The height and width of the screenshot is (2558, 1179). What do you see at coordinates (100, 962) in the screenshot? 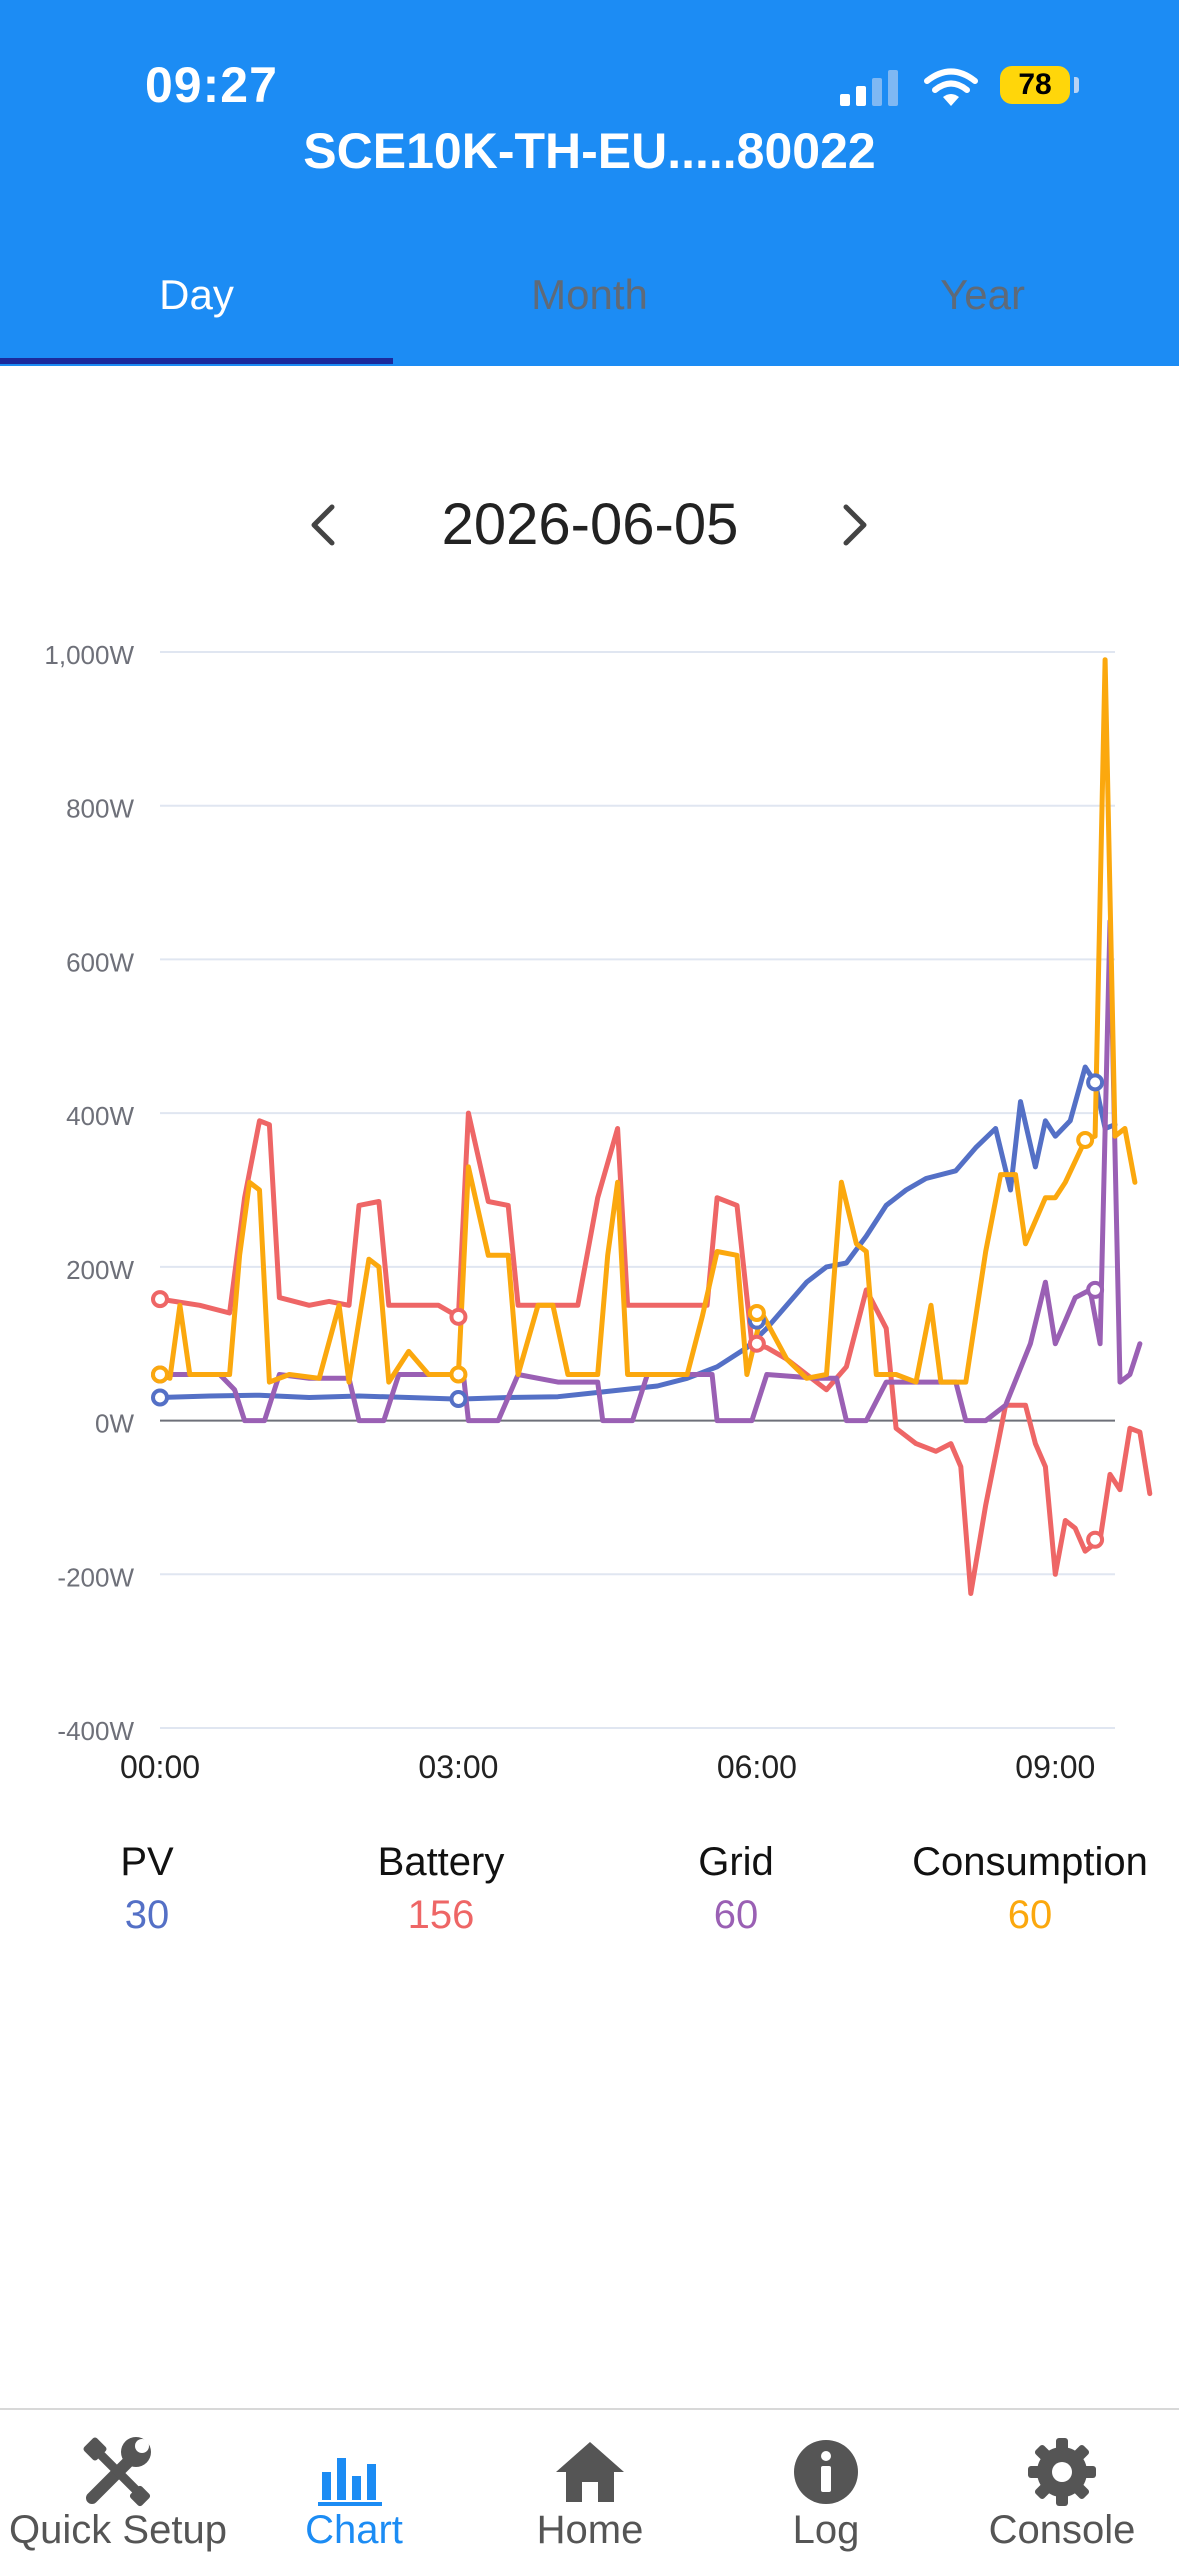
I see `y-tick-label: 600W` at bounding box center [100, 962].